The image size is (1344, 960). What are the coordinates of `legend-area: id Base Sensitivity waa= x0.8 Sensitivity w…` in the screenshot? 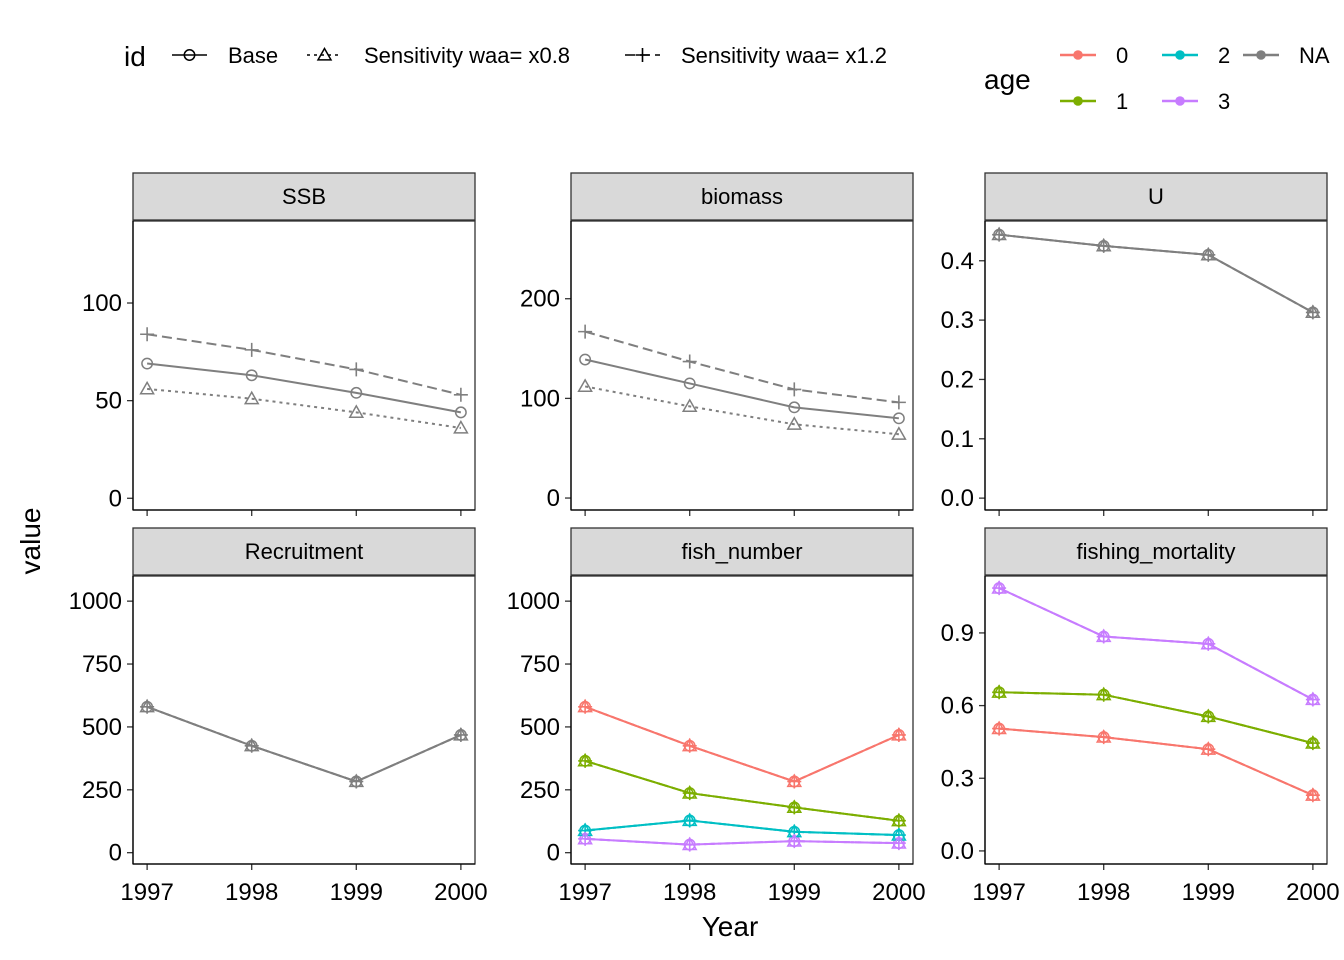 It's located at (727, 77).